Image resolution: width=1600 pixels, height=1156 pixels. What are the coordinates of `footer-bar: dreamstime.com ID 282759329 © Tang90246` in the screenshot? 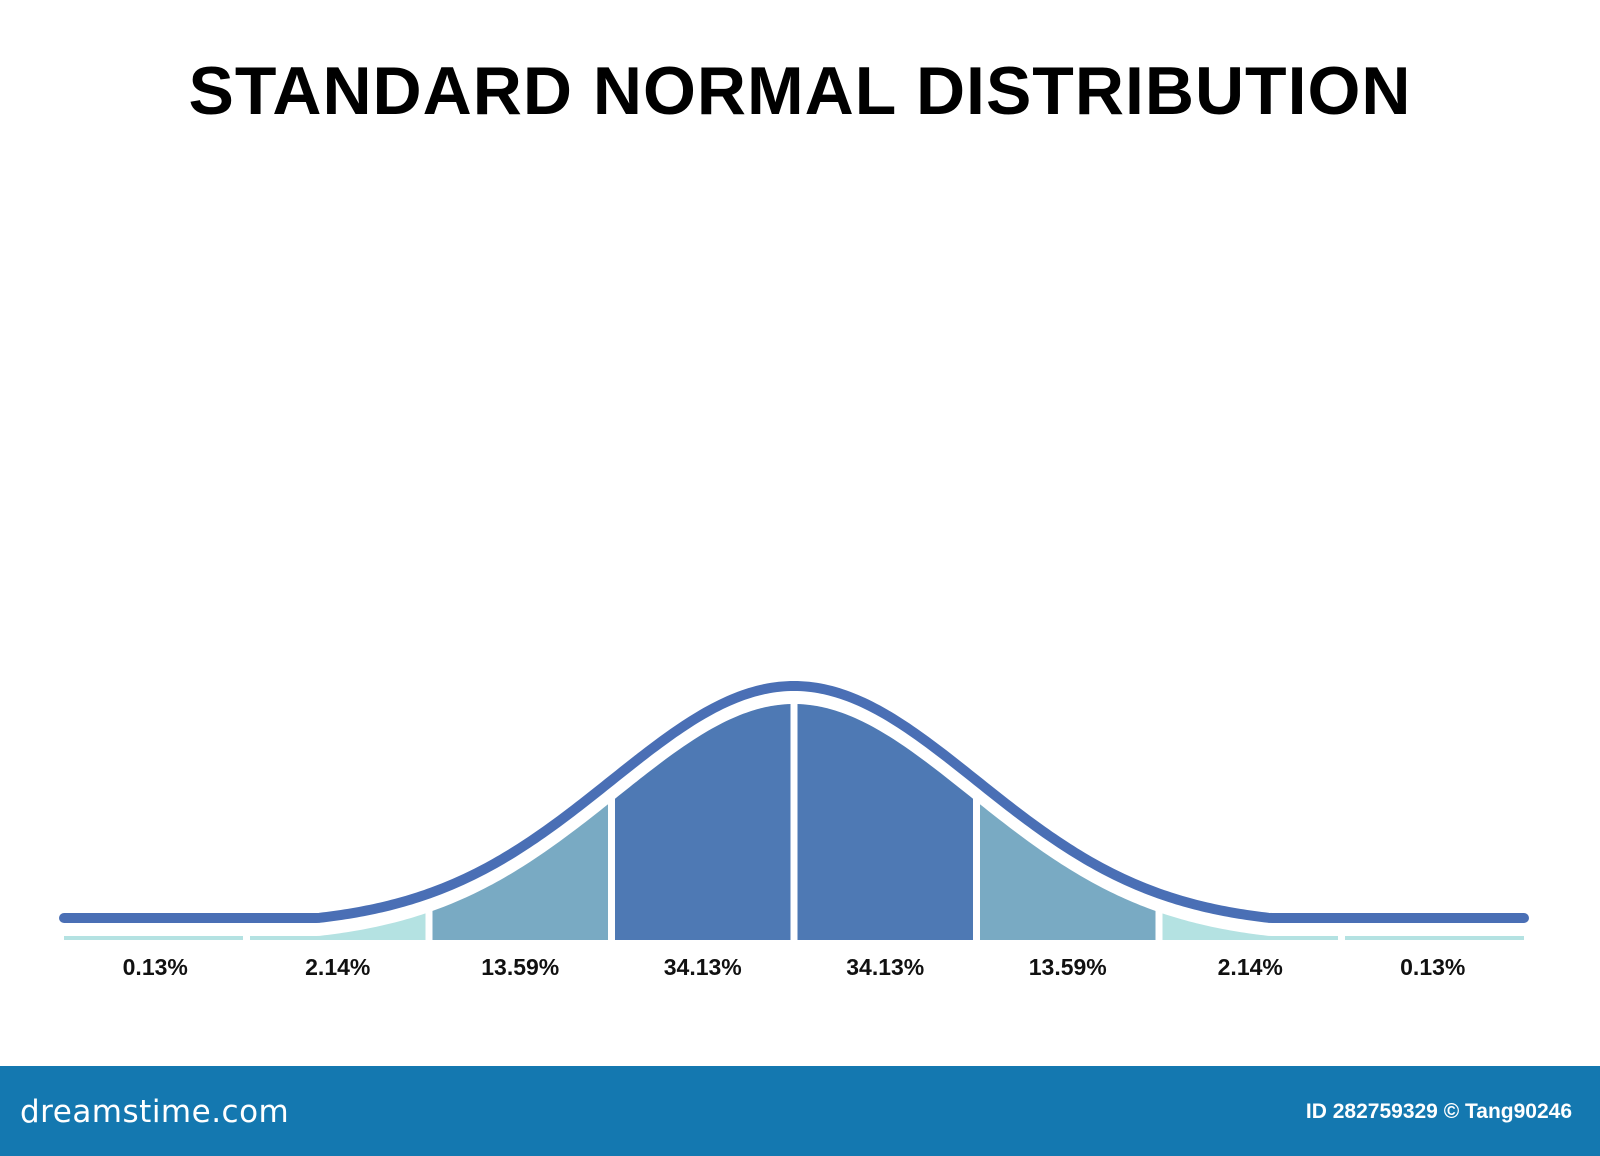 It's located at (800, 1111).